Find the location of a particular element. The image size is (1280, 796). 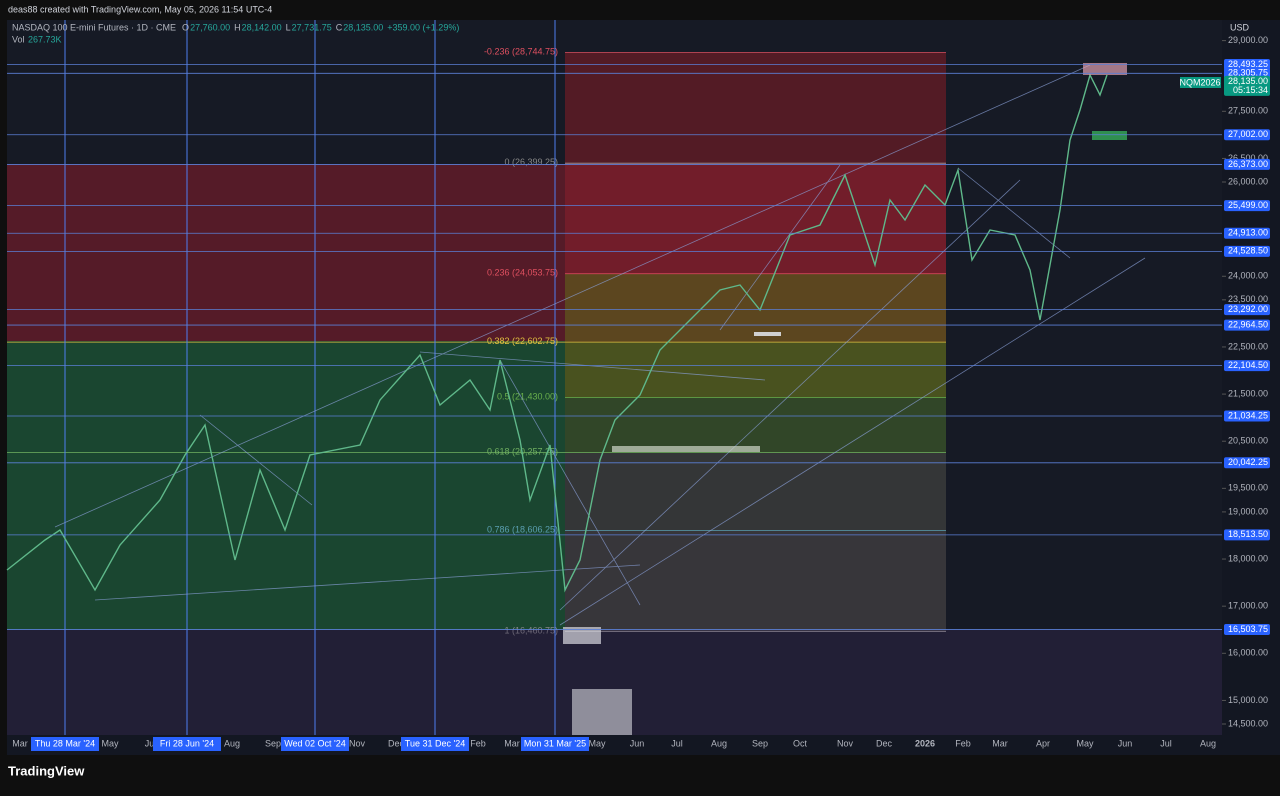

level-label: 26,373.00 is located at coordinates (1248, 164).